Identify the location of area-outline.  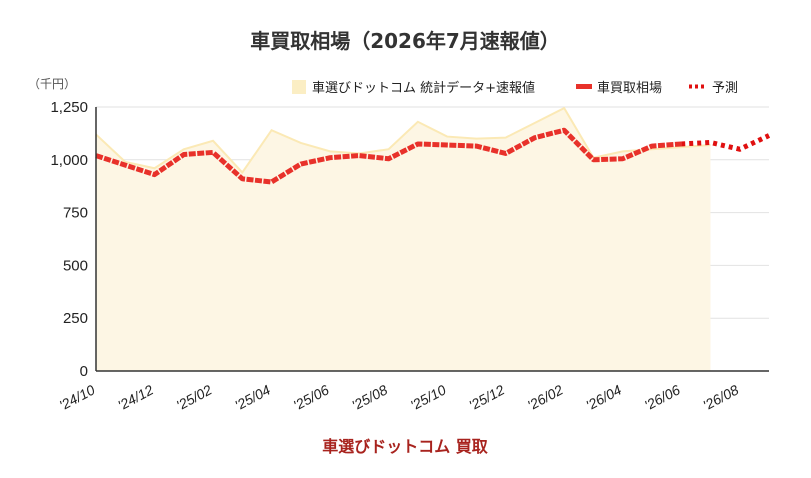
(403, 140).